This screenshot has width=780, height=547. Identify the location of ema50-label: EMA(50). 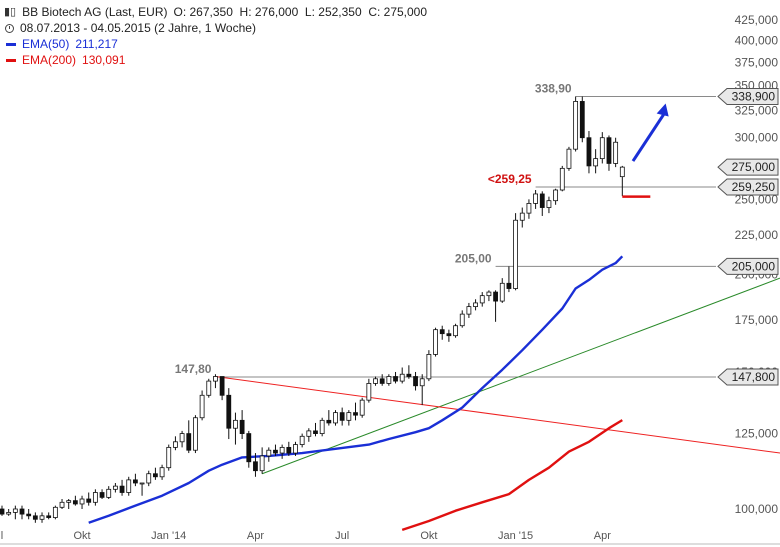
(46, 44).